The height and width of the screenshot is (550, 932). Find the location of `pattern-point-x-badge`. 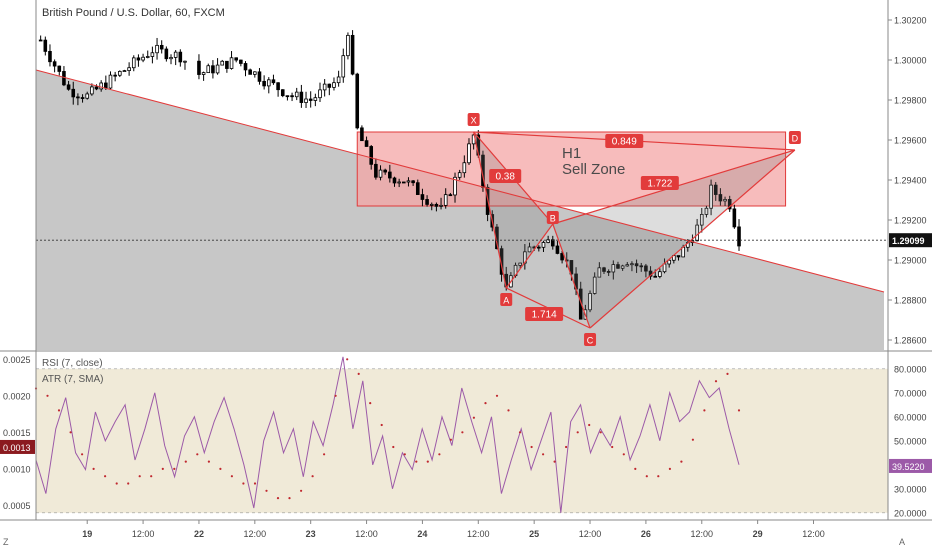

pattern-point-x-badge is located at coordinates (473, 119).